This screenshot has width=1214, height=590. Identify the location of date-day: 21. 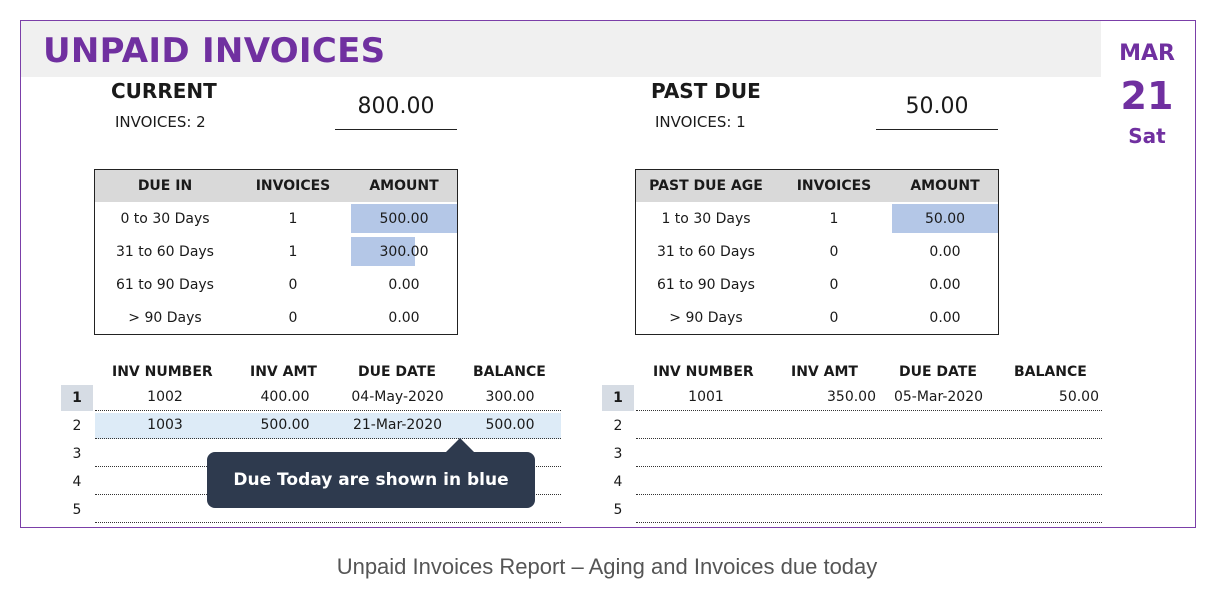
(1147, 96).